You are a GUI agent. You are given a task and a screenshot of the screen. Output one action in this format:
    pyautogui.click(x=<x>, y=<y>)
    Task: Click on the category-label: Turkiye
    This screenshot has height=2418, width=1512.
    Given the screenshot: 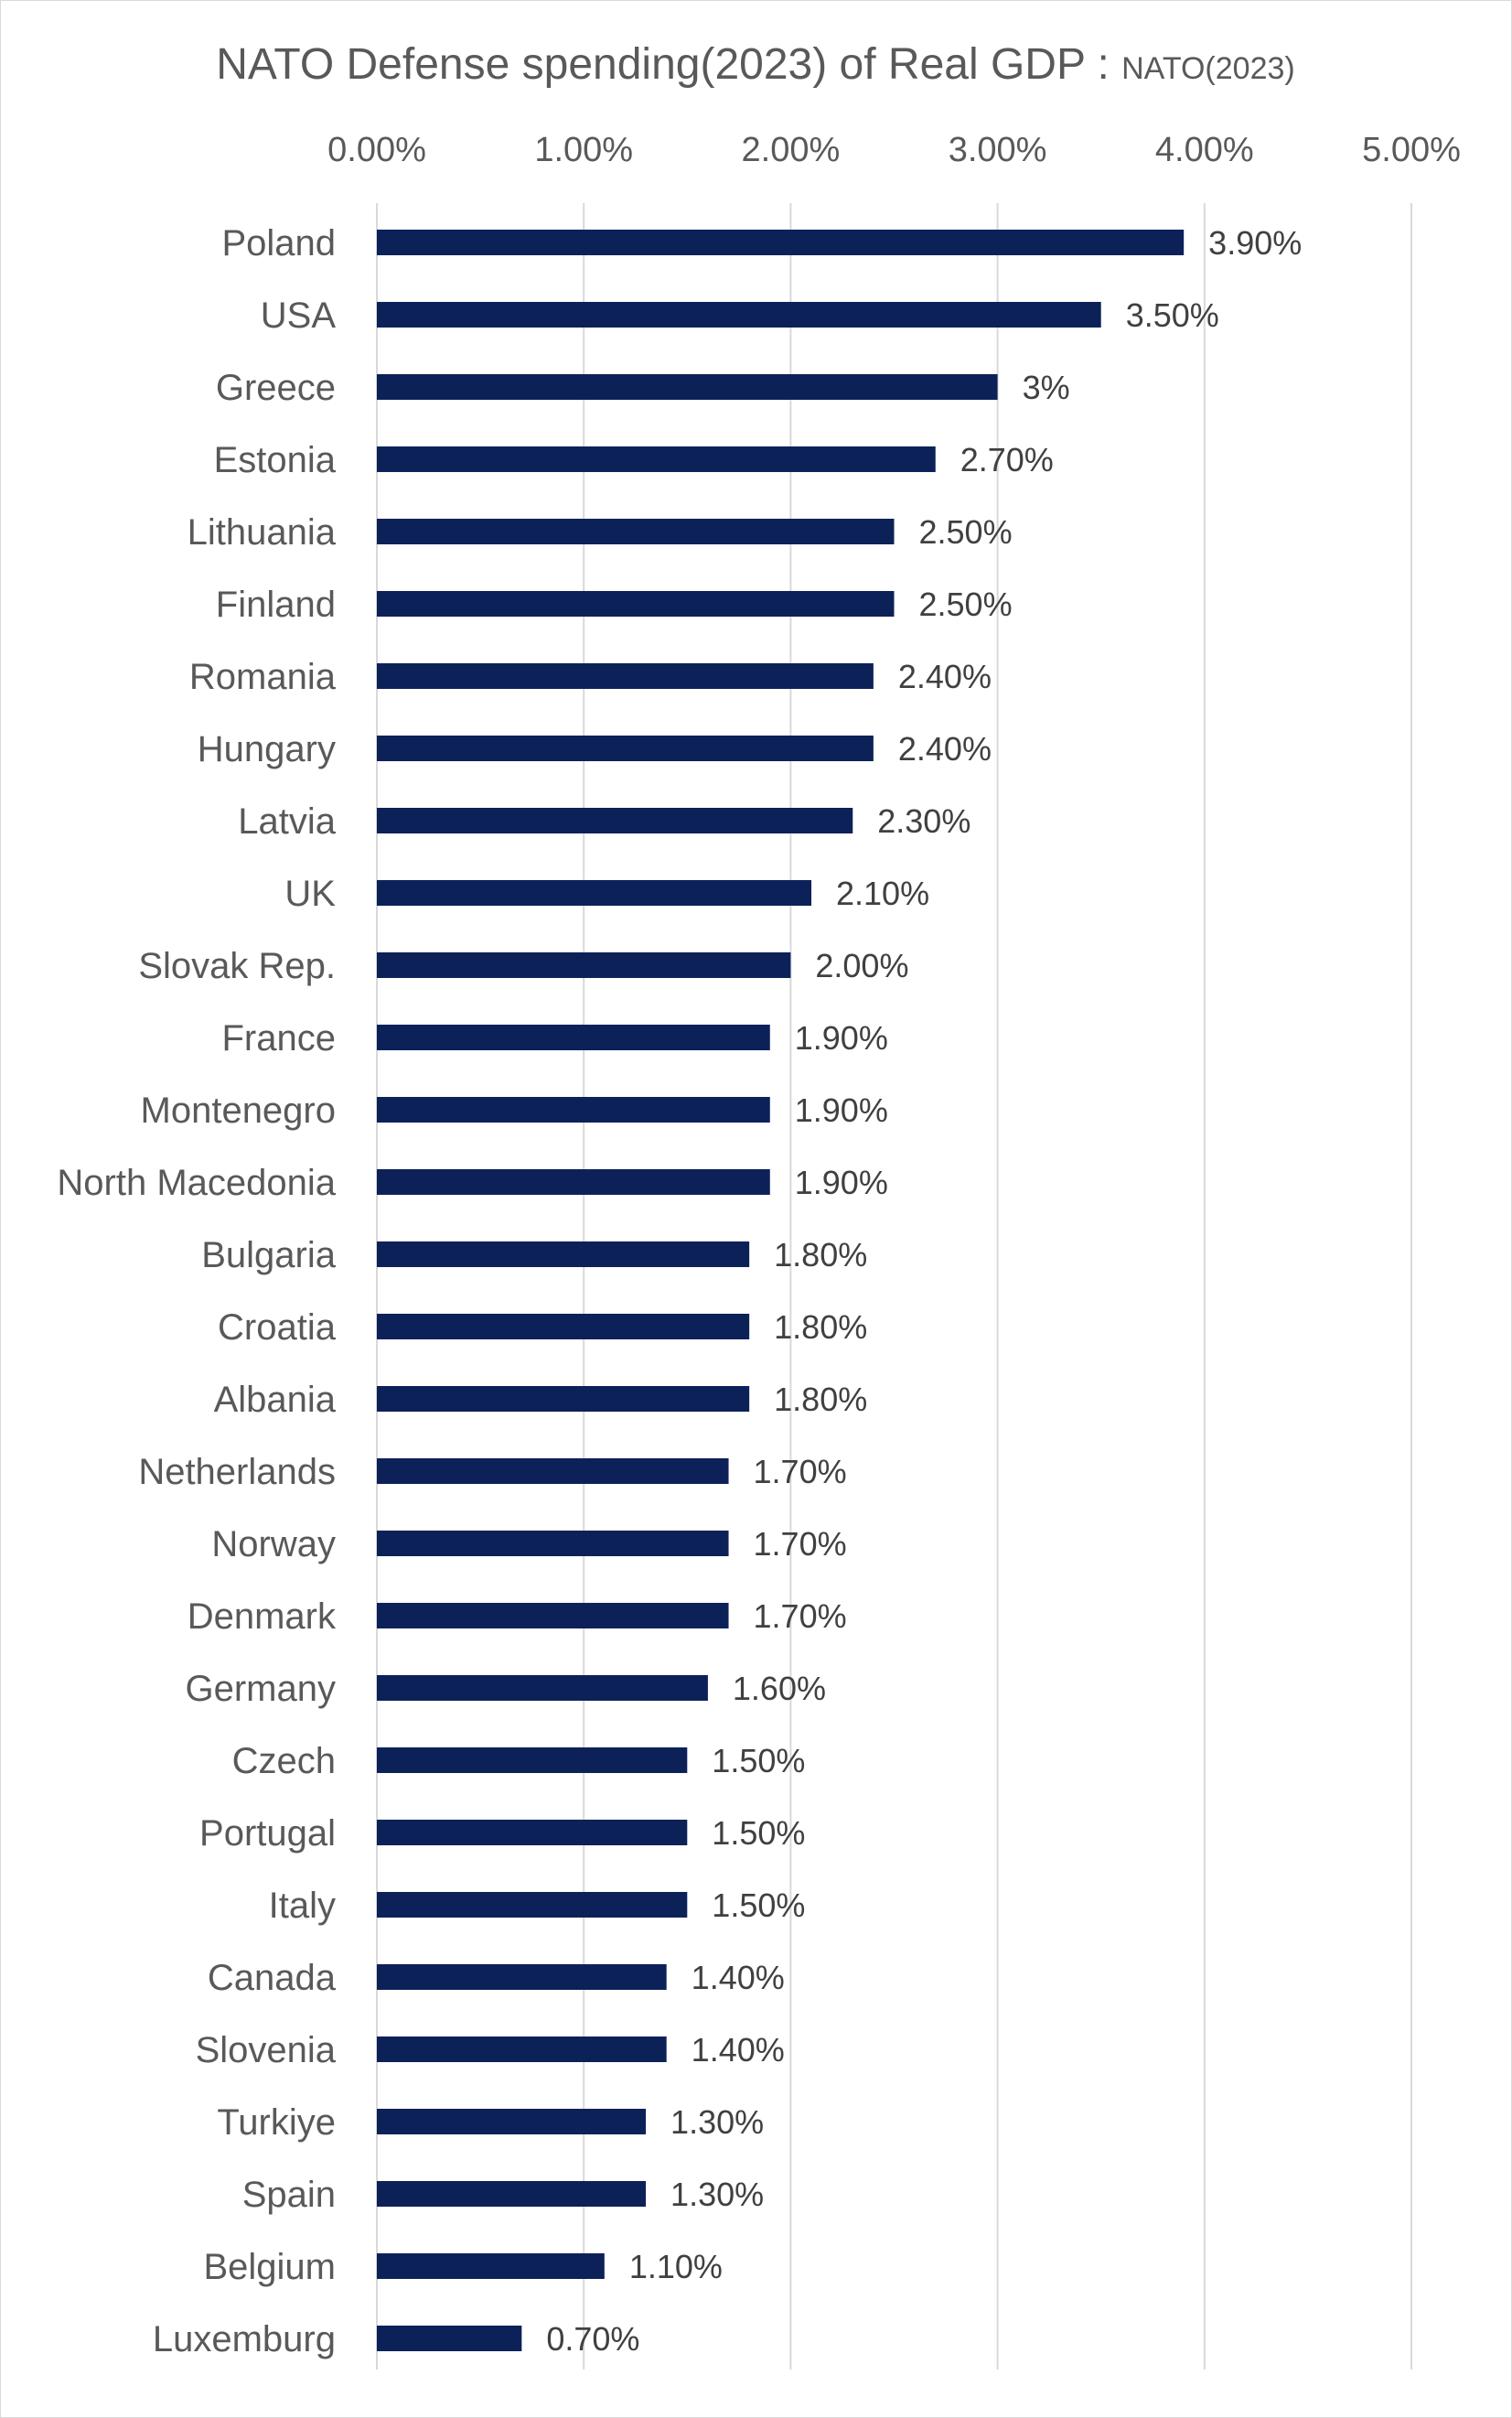 What is the action you would take?
    pyautogui.click(x=276, y=2122)
    